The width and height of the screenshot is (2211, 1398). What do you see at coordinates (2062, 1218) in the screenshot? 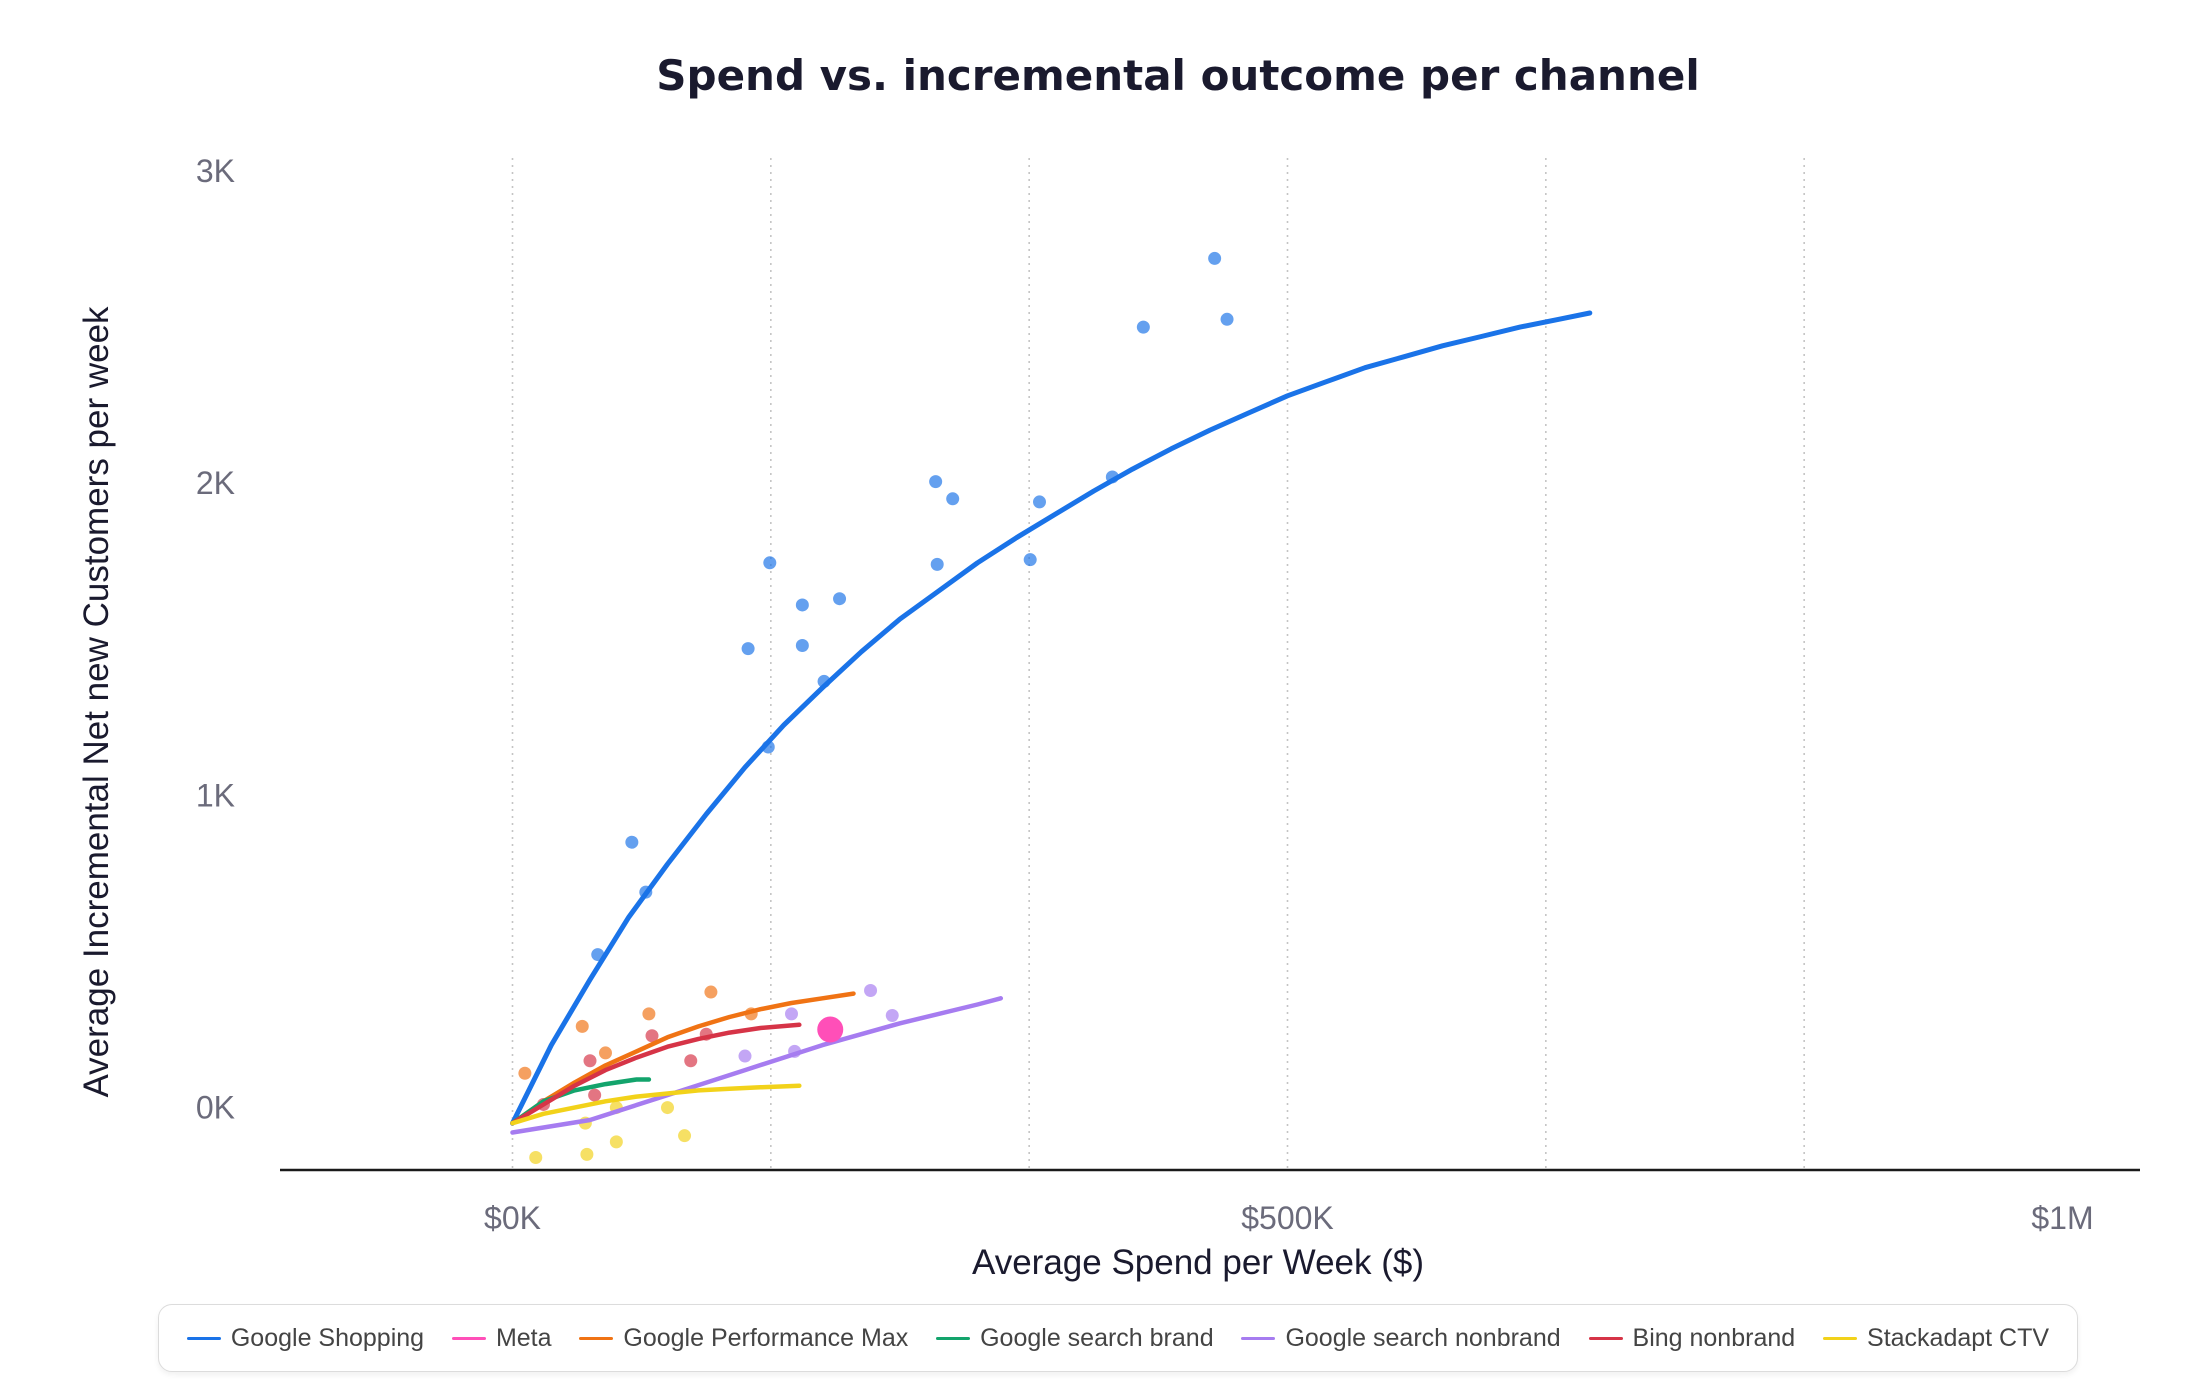
I see `x-tick-label: $1M` at bounding box center [2062, 1218].